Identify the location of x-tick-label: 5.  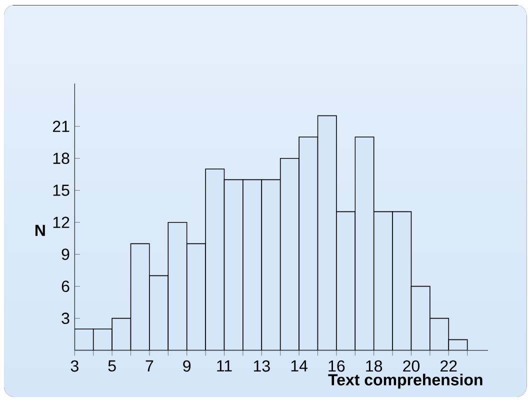
(112, 366).